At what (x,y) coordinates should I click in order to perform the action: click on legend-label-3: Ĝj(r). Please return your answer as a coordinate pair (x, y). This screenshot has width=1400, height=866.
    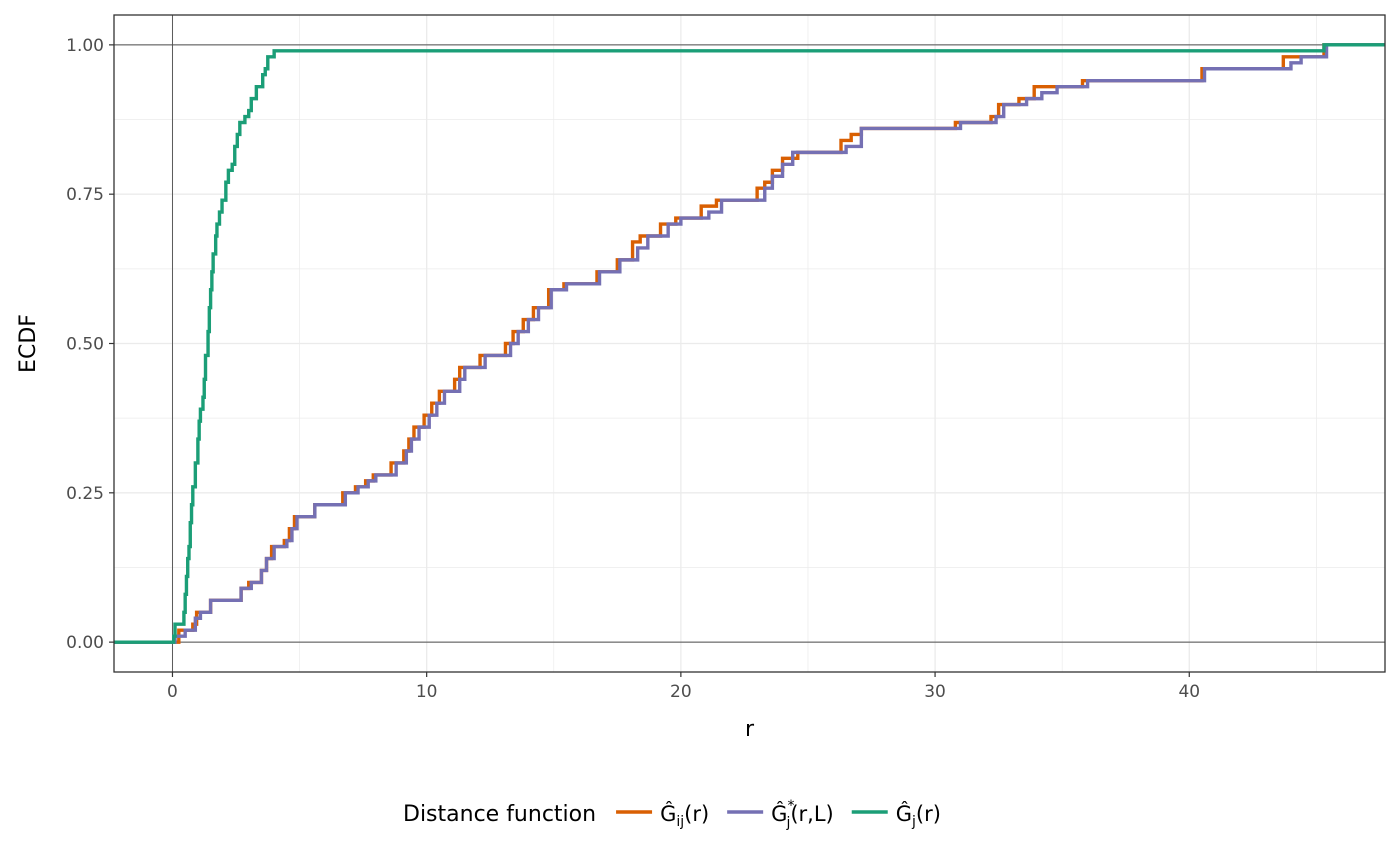
    Looking at the image, I should click on (918, 815).